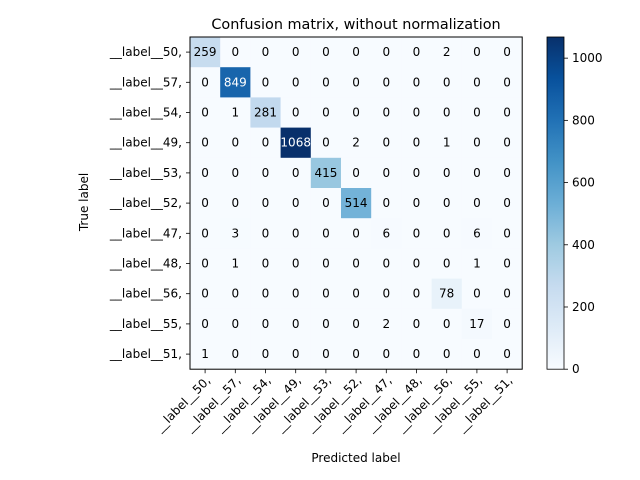 The image size is (640, 480). Describe the element at coordinates (583, 213) in the screenshot. I see `colorbar-ticks: 0 200 400 600 800 1000` at that location.